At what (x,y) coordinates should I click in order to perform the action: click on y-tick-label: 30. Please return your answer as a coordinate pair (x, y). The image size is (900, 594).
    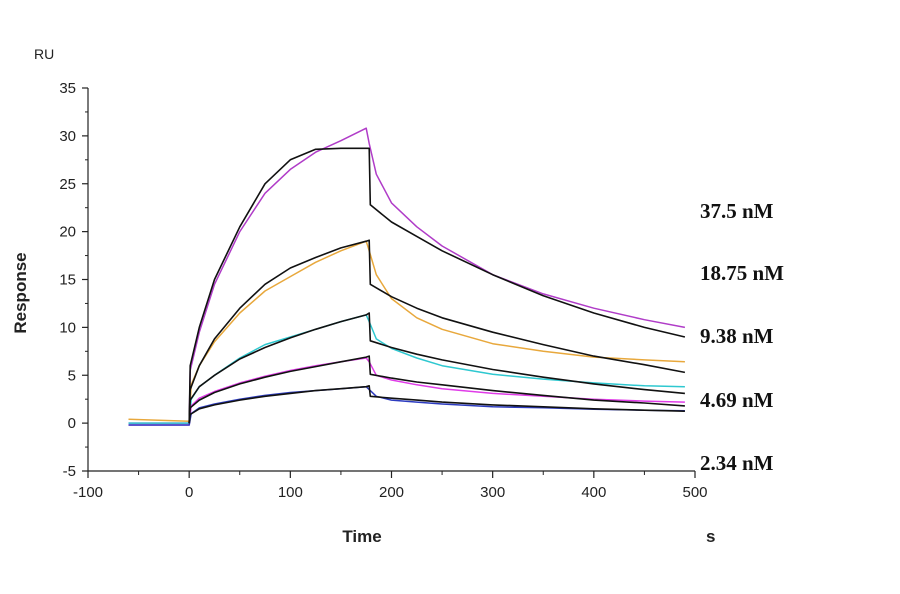
    Looking at the image, I should click on (67, 136).